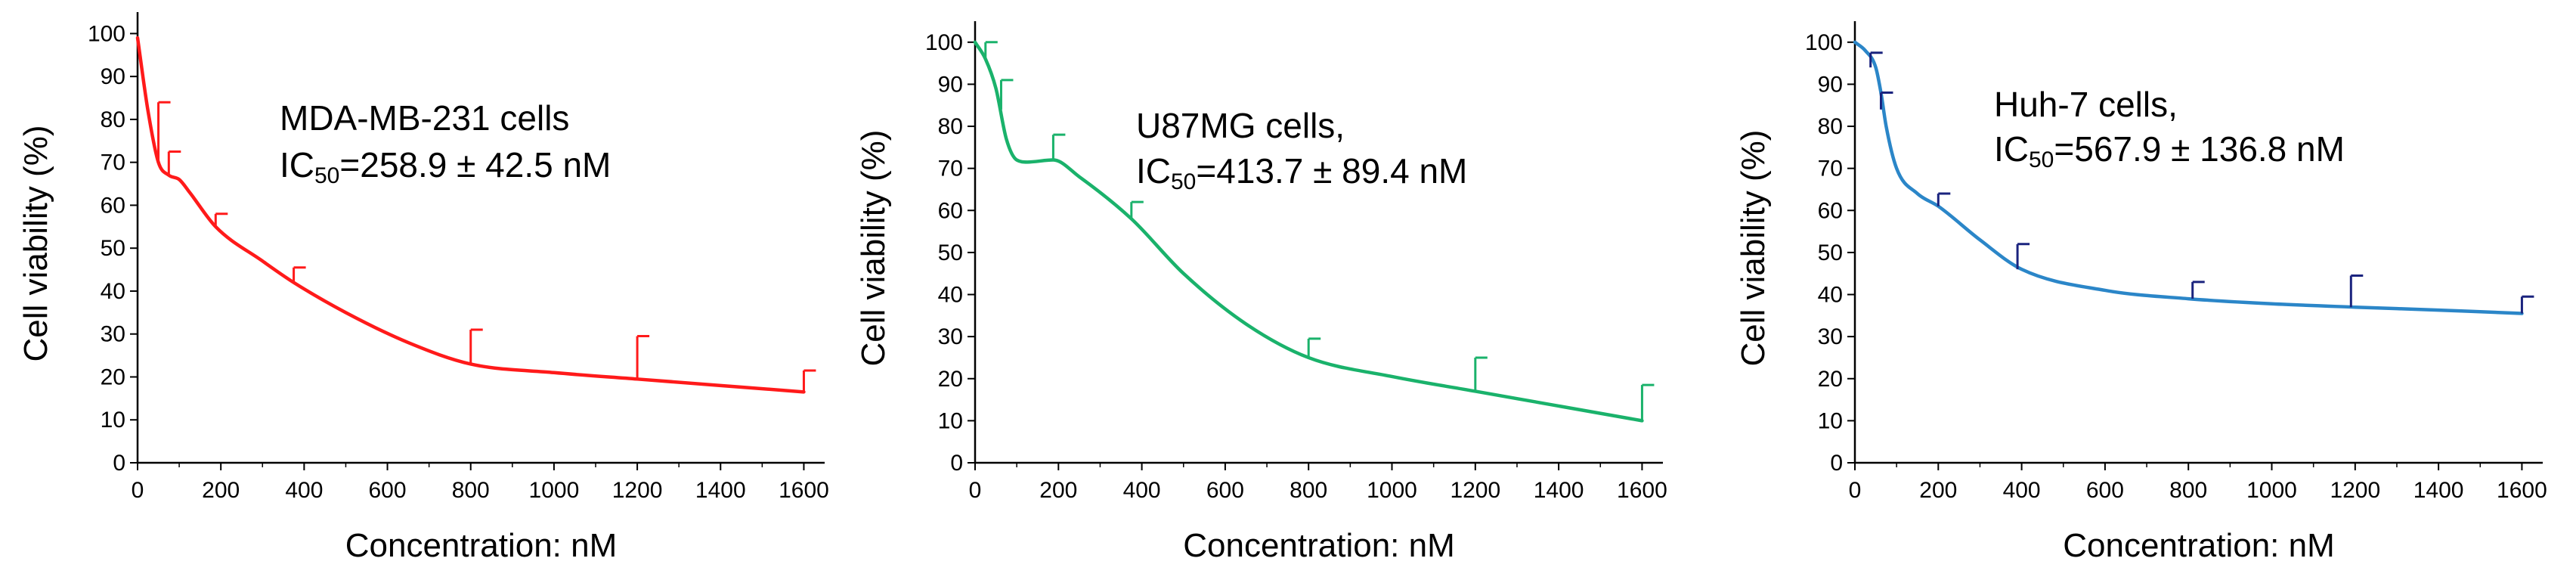  I want to click on series-line, so click(2188, 177).